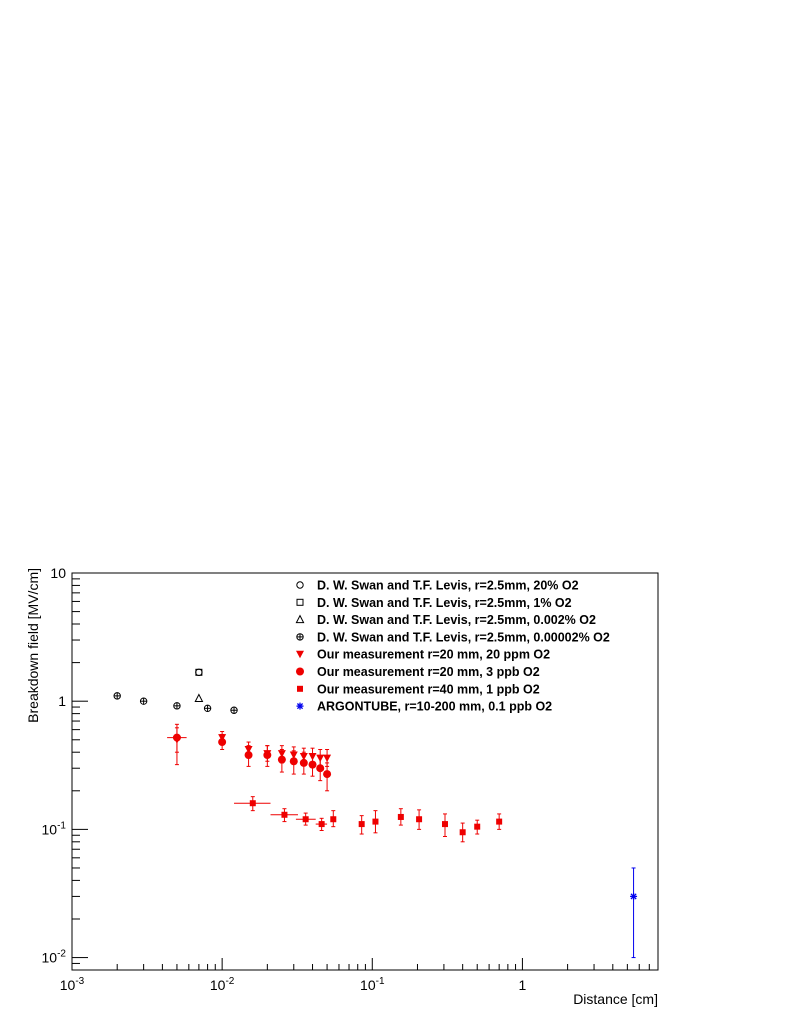  What do you see at coordinates (433, 655) in the screenshot?
I see `legend-entry: Our measurement r=20 mm, 20 ppm O2` at bounding box center [433, 655].